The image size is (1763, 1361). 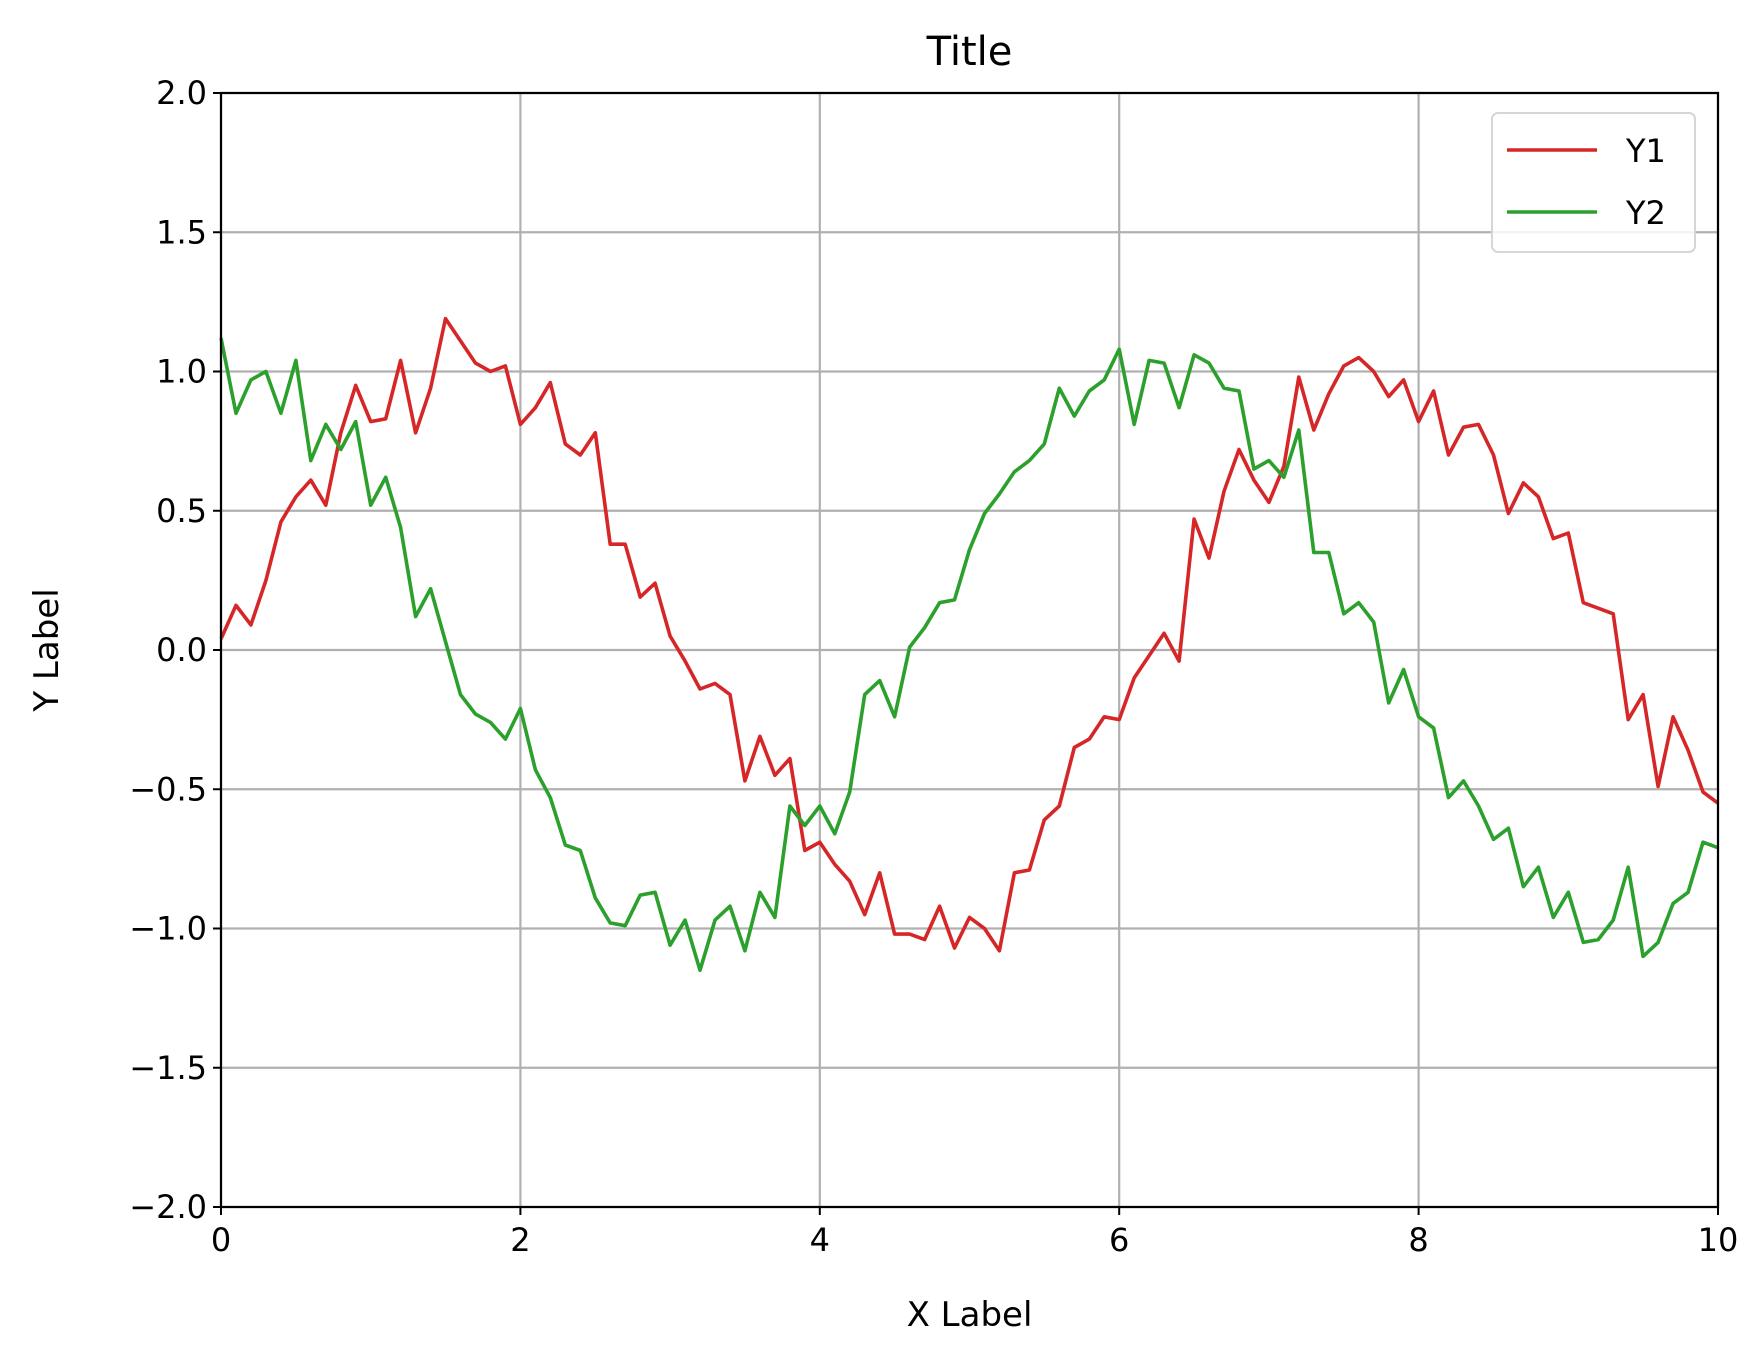 What do you see at coordinates (168, 929) in the screenshot?
I see `y-tick-label: −1.0` at bounding box center [168, 929].